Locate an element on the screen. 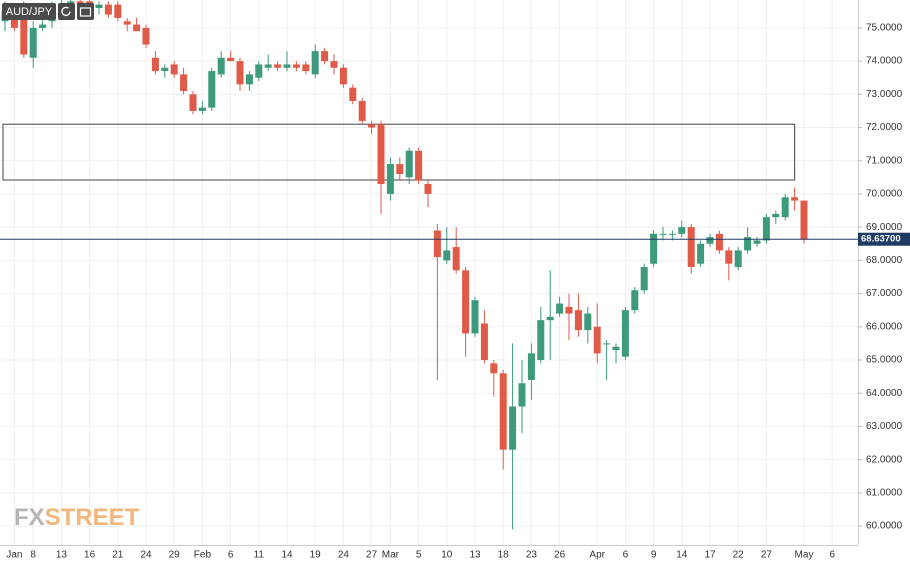 Image resolution: width=910 pixels, height=566 pixels. x-tick-label: 13 is located at coordinates (62, 555).